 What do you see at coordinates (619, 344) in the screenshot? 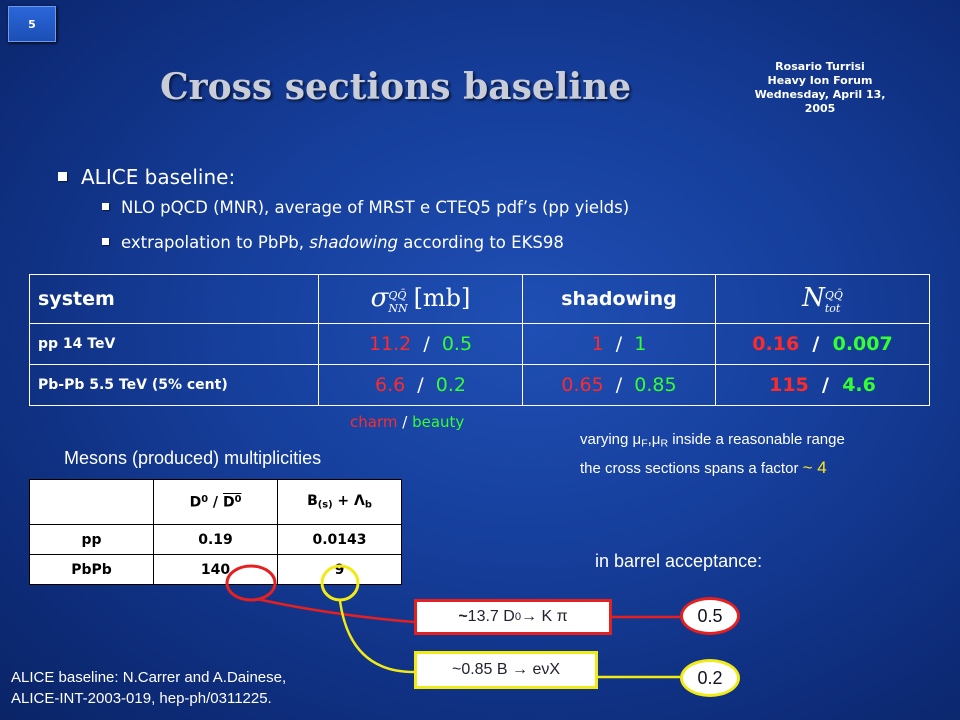
I see `shadowing-cell: 1 / 1` at bounding box center [619, 344].